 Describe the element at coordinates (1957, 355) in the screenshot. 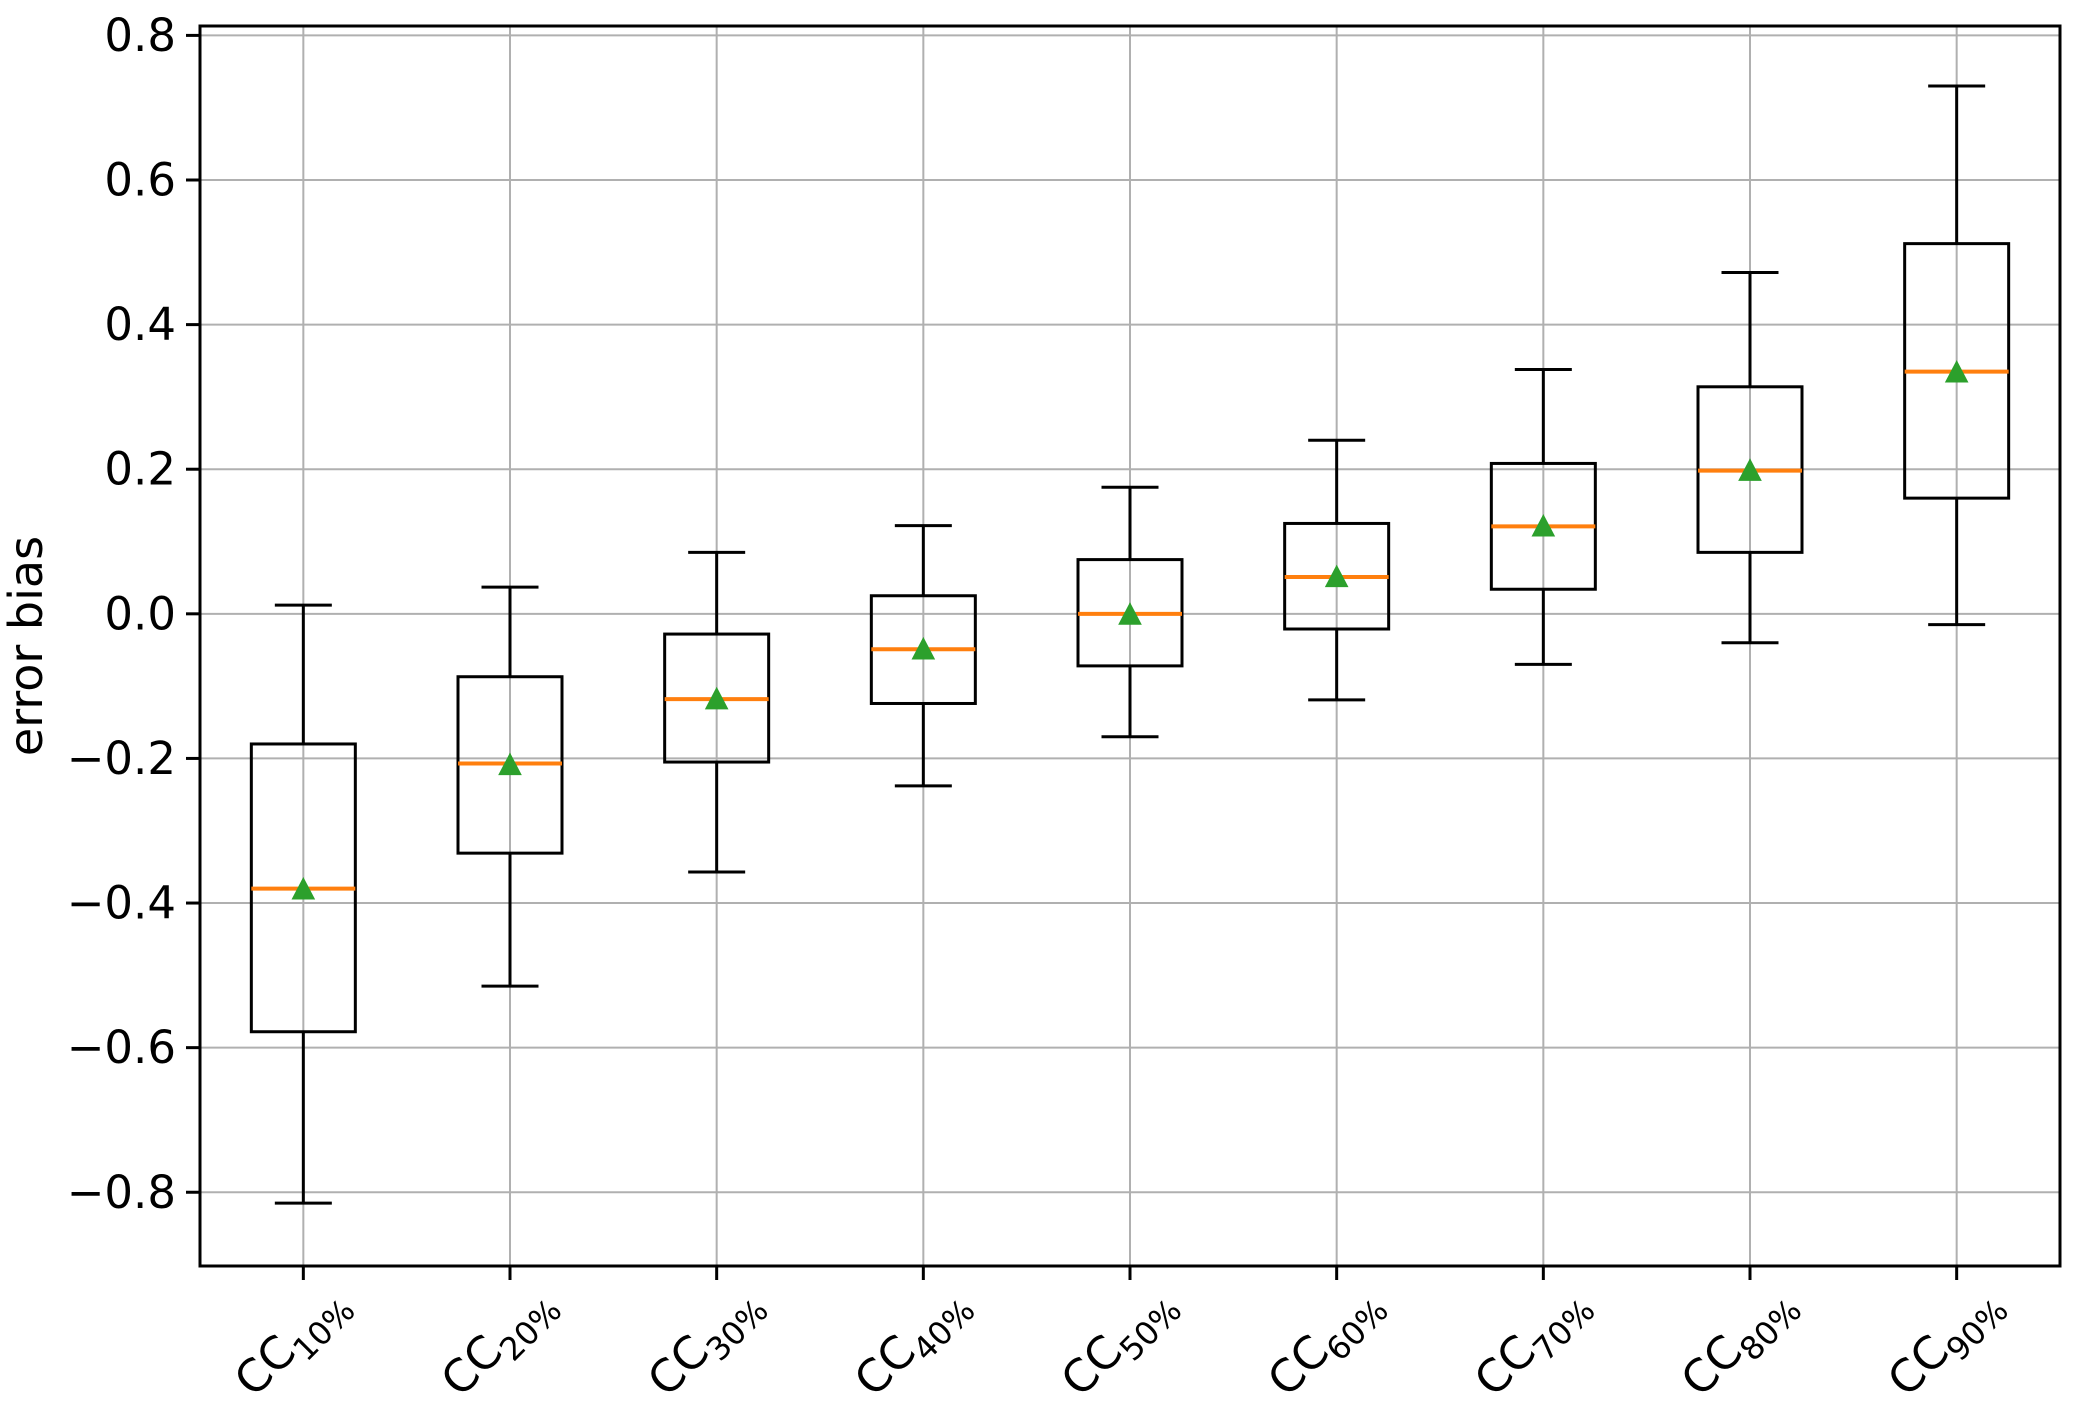

I see `box-group-cc90%` at that location.